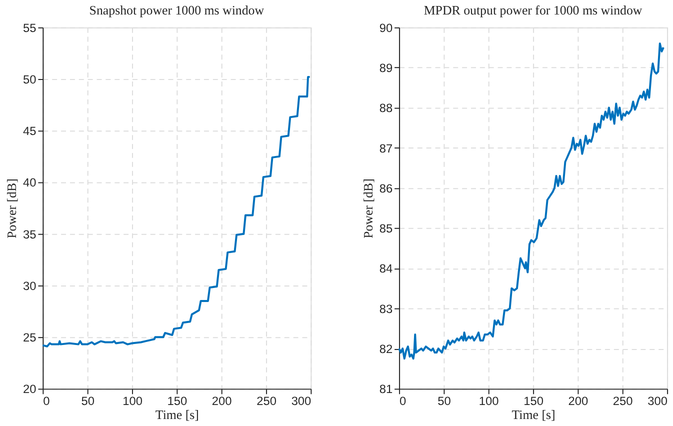 This screenshot has height=426, width=673. What do you see at coordinates (386, 148) in the screenshot?
I see `y-tick-label: 87` at bounding box center [386, 148].